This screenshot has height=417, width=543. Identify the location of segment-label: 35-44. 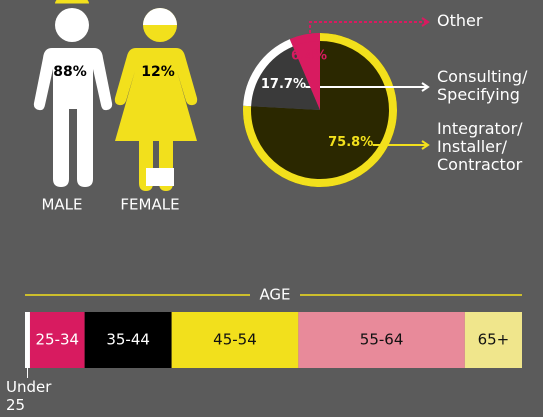
(128, 340).